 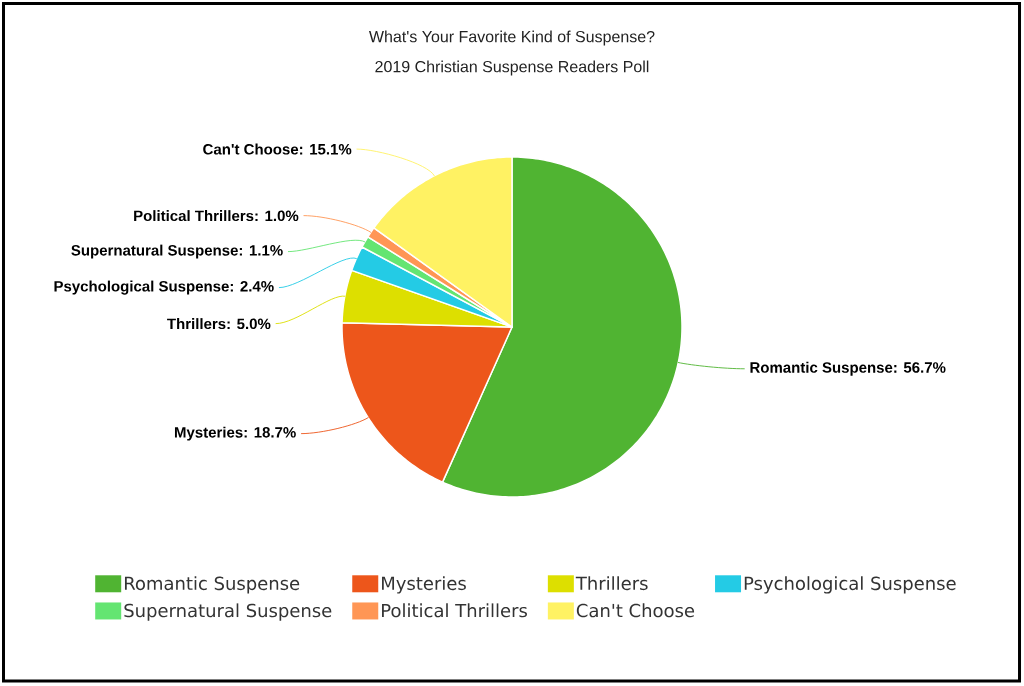 I want to click on data-label: Mysteries: 18.7%, so click(x=235, y=433).